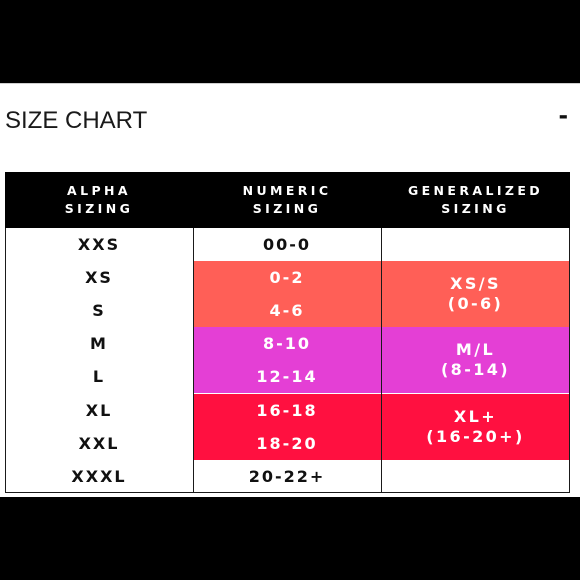  What do you see at coordinates (99, 344) in the screenshot?
I see `alpha-size-cell: M` at bounding box center [99, 344].